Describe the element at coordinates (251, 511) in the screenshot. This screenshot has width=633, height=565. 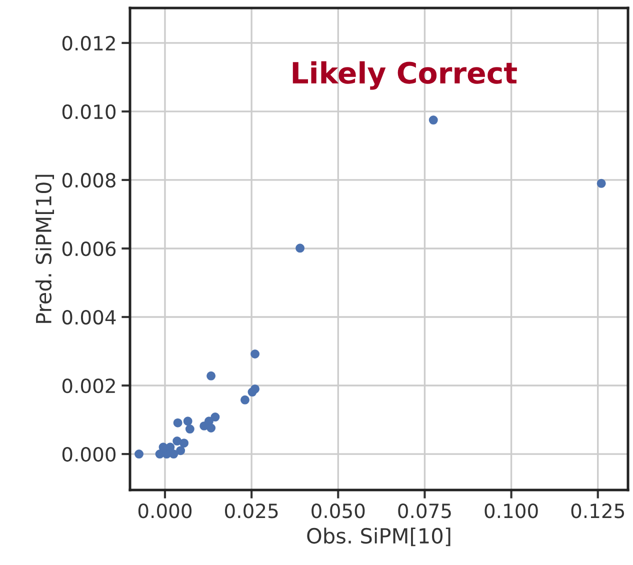
I see `x-tick-label: 0.025` at that location.